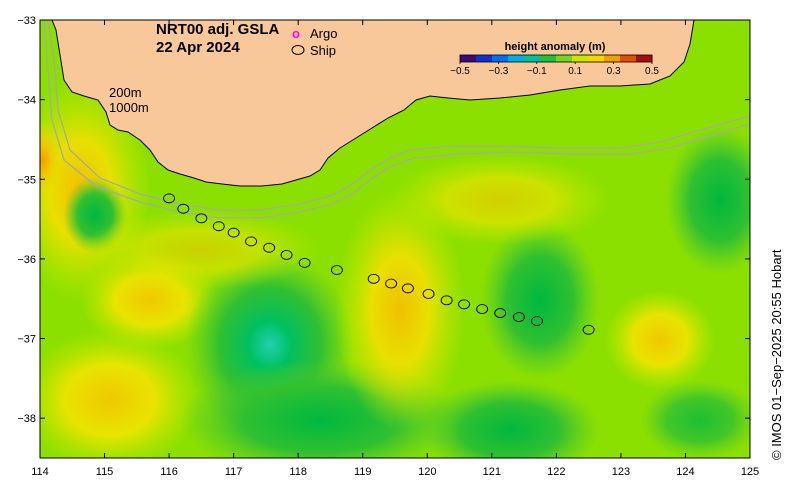 The image size is (791, 492). I want to click on y-tick-label: −33, so click(26, 21).